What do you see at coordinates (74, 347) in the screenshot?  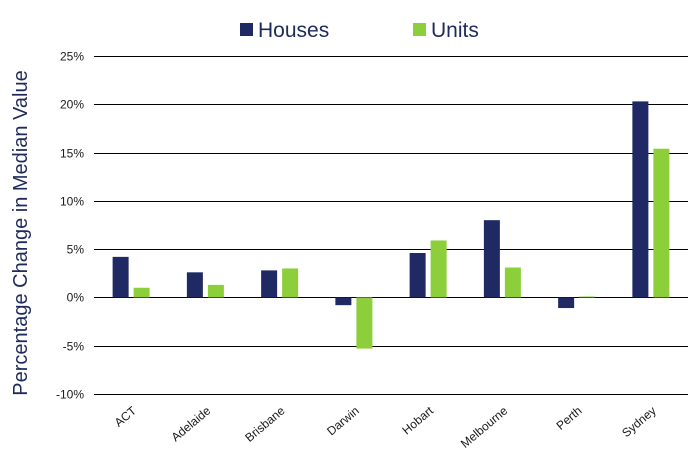 I see `y-tick-label: -5%` at bounding box center [74, 347].